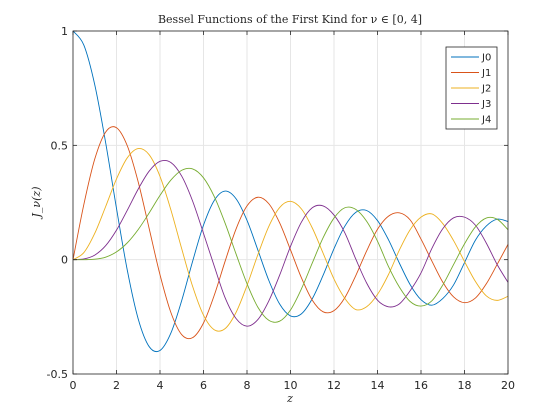 The height and width of the screenshot is (420, 560). I want to click on legend-label-j0: J0, so click(486, 58).